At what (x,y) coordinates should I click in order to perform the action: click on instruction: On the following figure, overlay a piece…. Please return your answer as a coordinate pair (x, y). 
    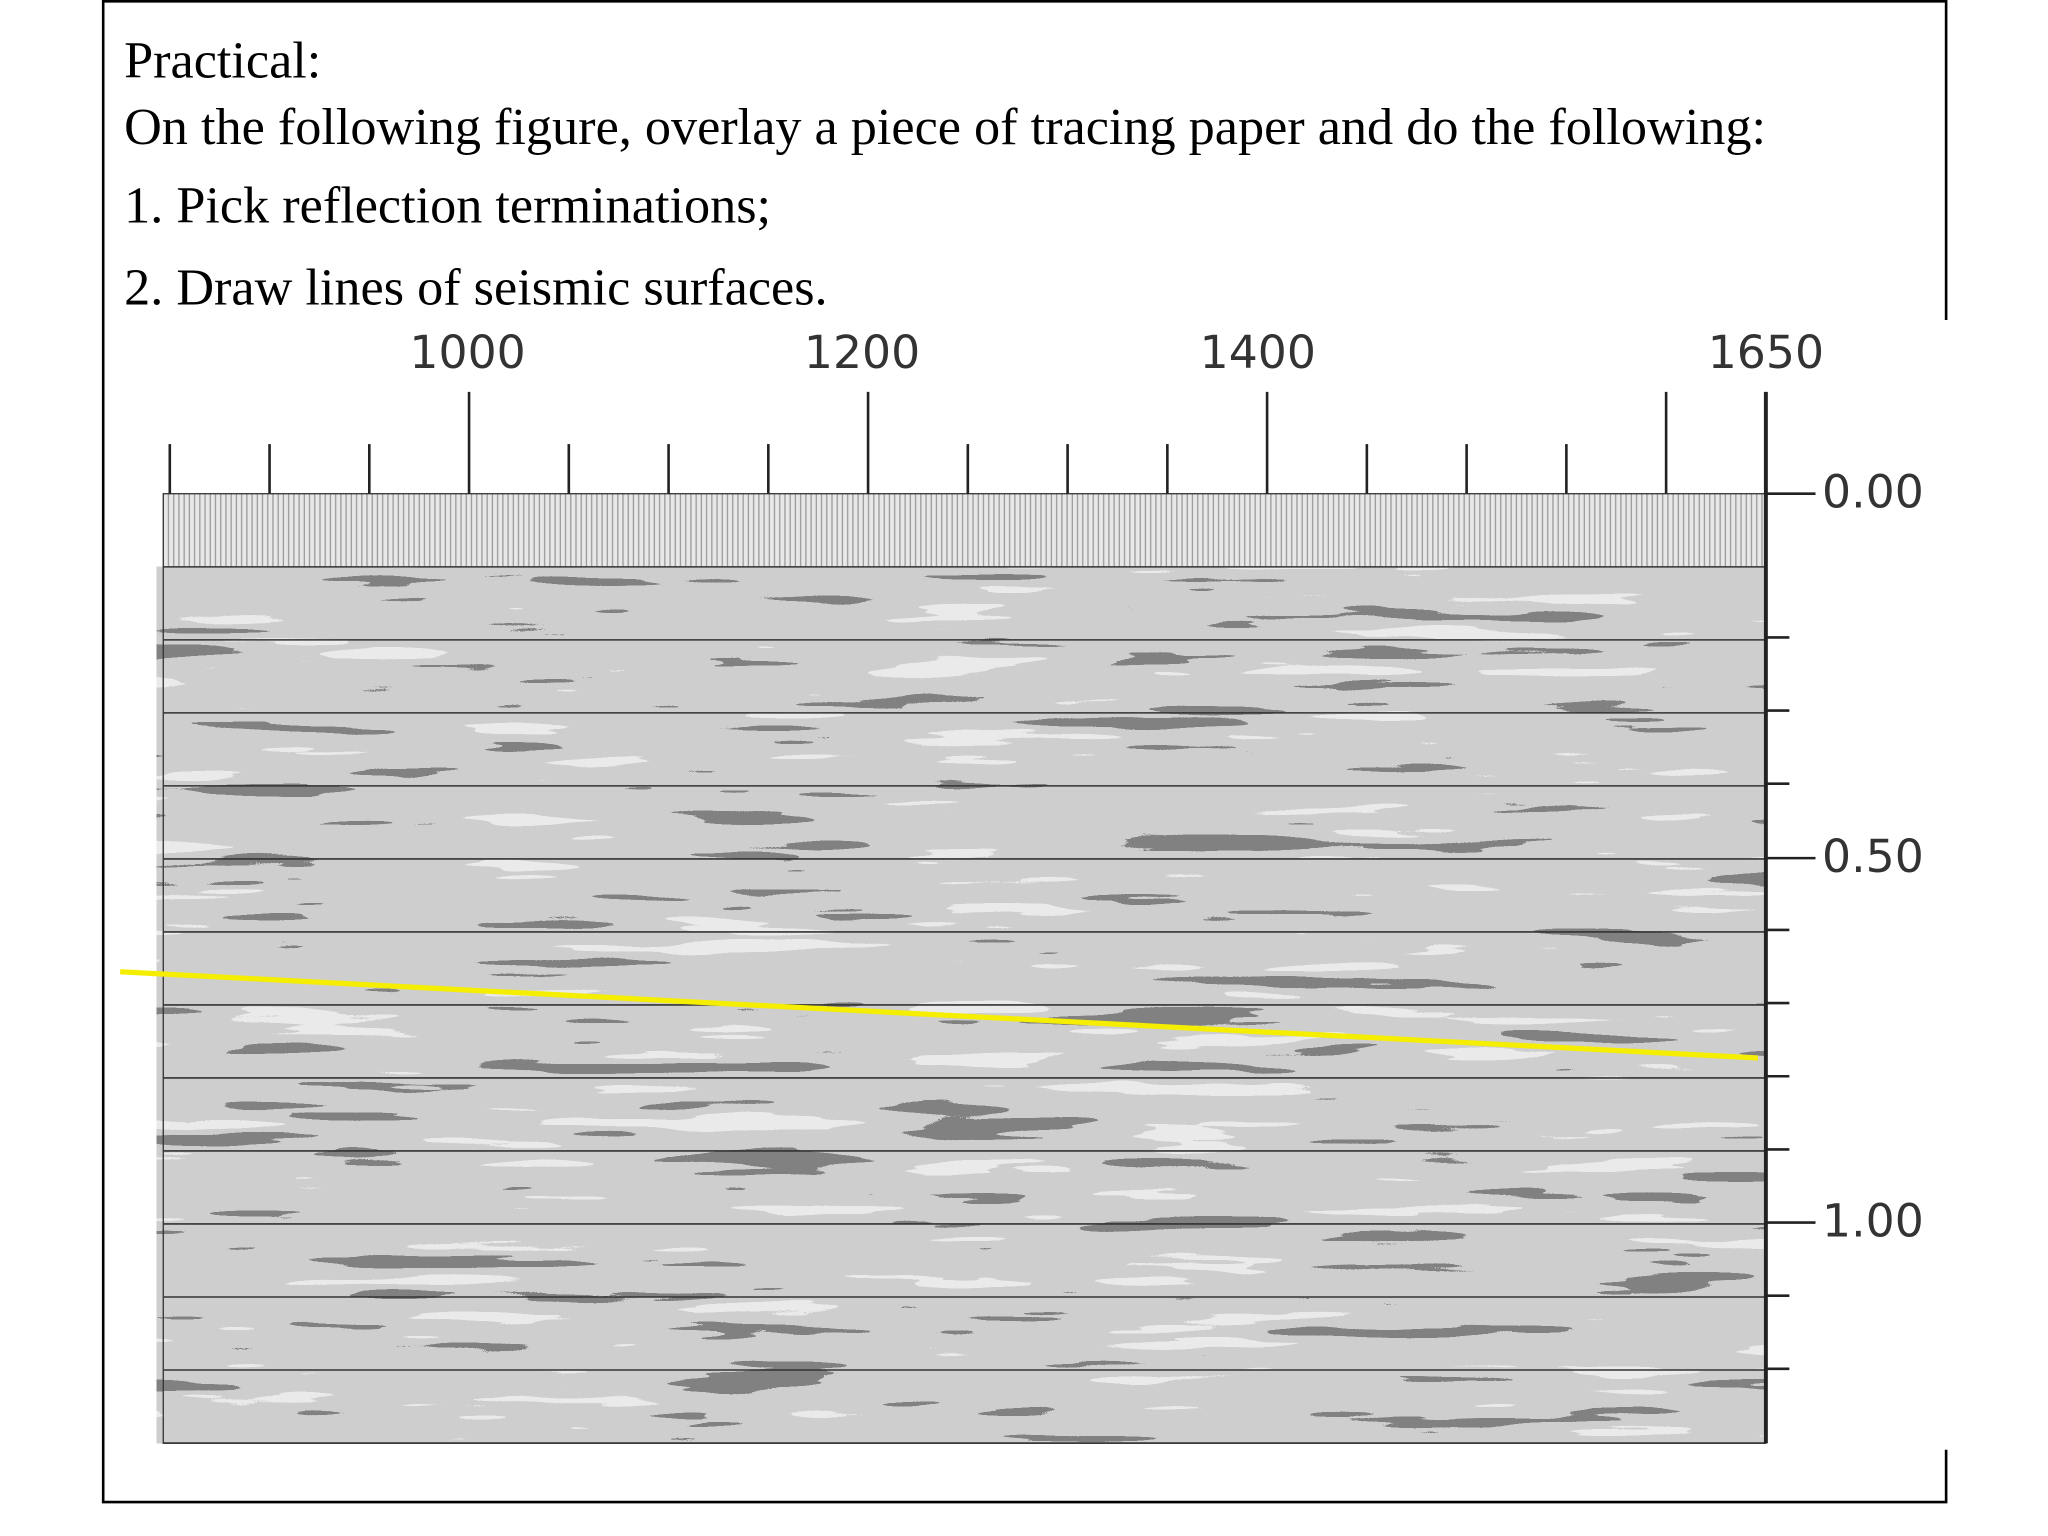
    Looking at the image, I should click on (945, 127).